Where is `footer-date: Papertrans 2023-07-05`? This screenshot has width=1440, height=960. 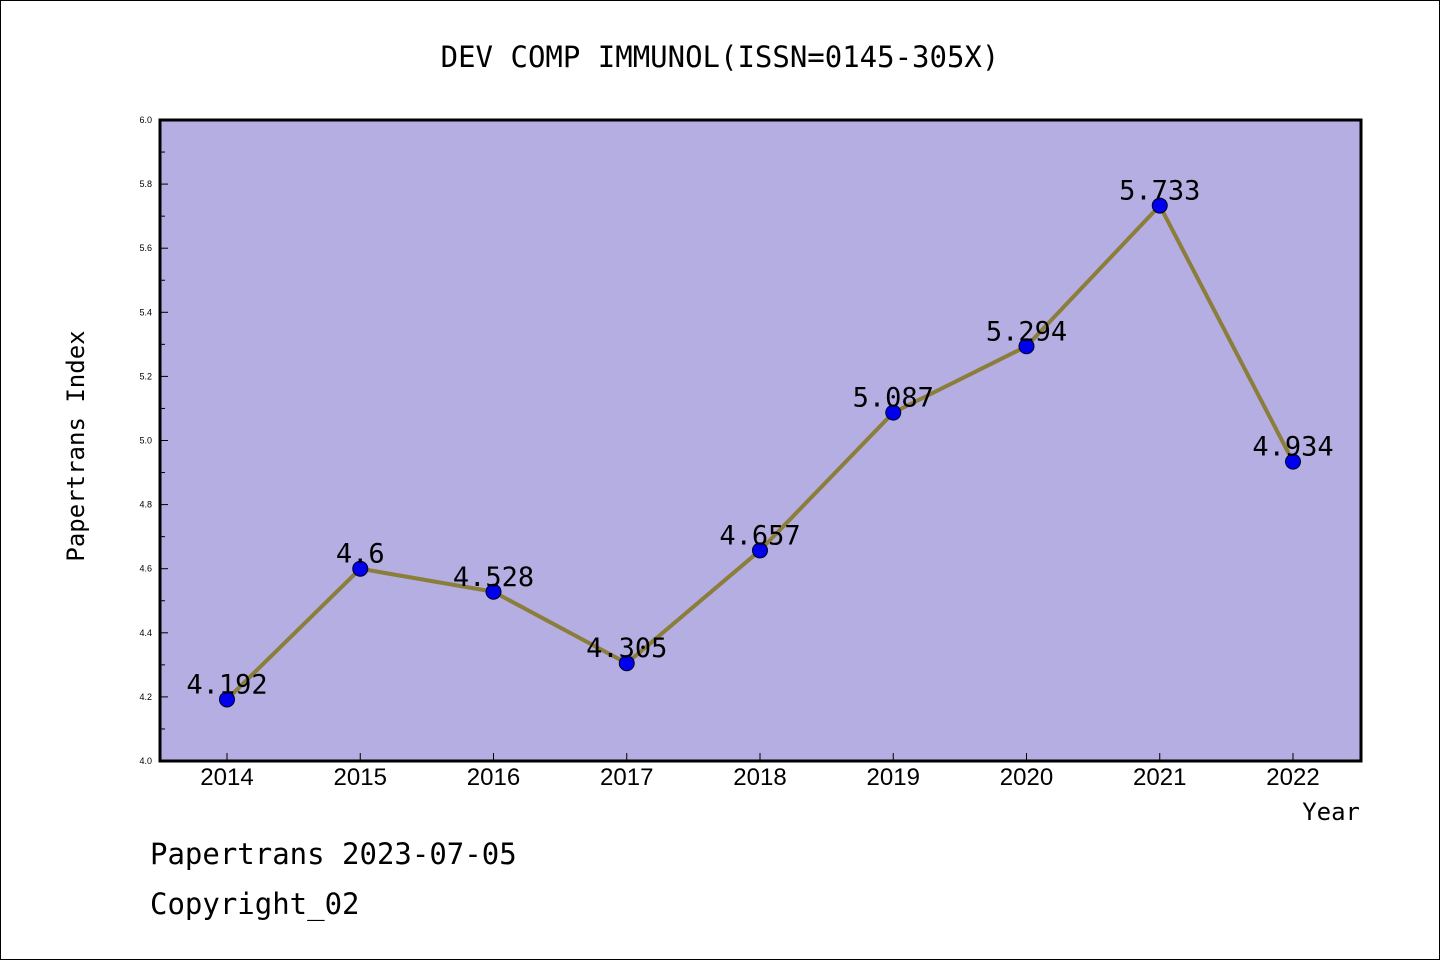 footer-date: Papertrans 2023-07-05 is located at coordinates (333, 854).